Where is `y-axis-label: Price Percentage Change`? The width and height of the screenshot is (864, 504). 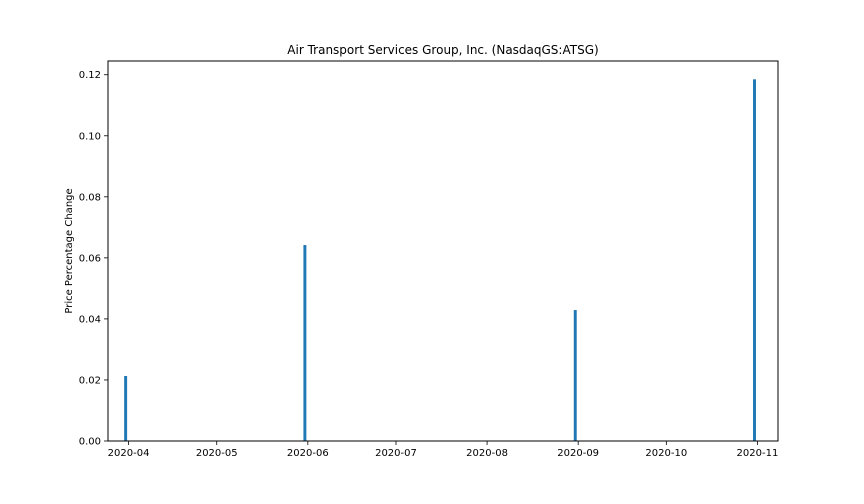
y-axis-label: Price Percentage Change is located at coordinates (69, 250).